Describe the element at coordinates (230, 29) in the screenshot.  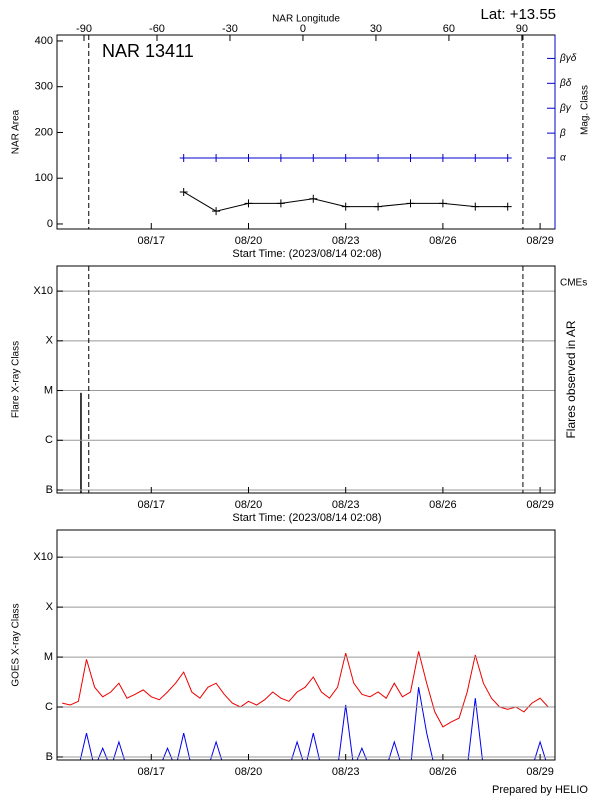
I see `x2-tick-label: -30` at that location.